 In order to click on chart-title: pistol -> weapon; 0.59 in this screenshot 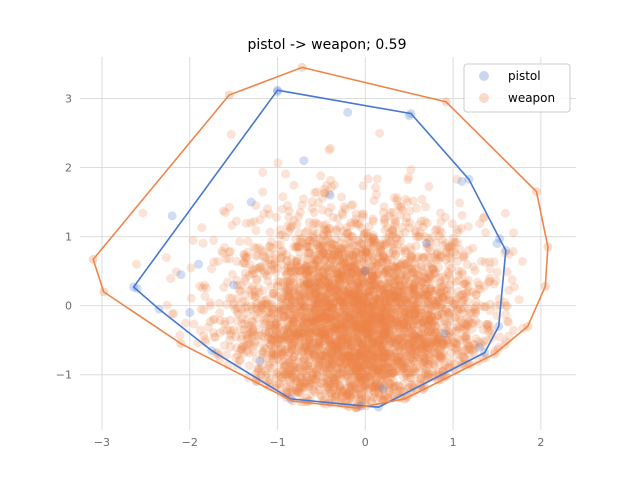, I will do `click(326, 45)`.